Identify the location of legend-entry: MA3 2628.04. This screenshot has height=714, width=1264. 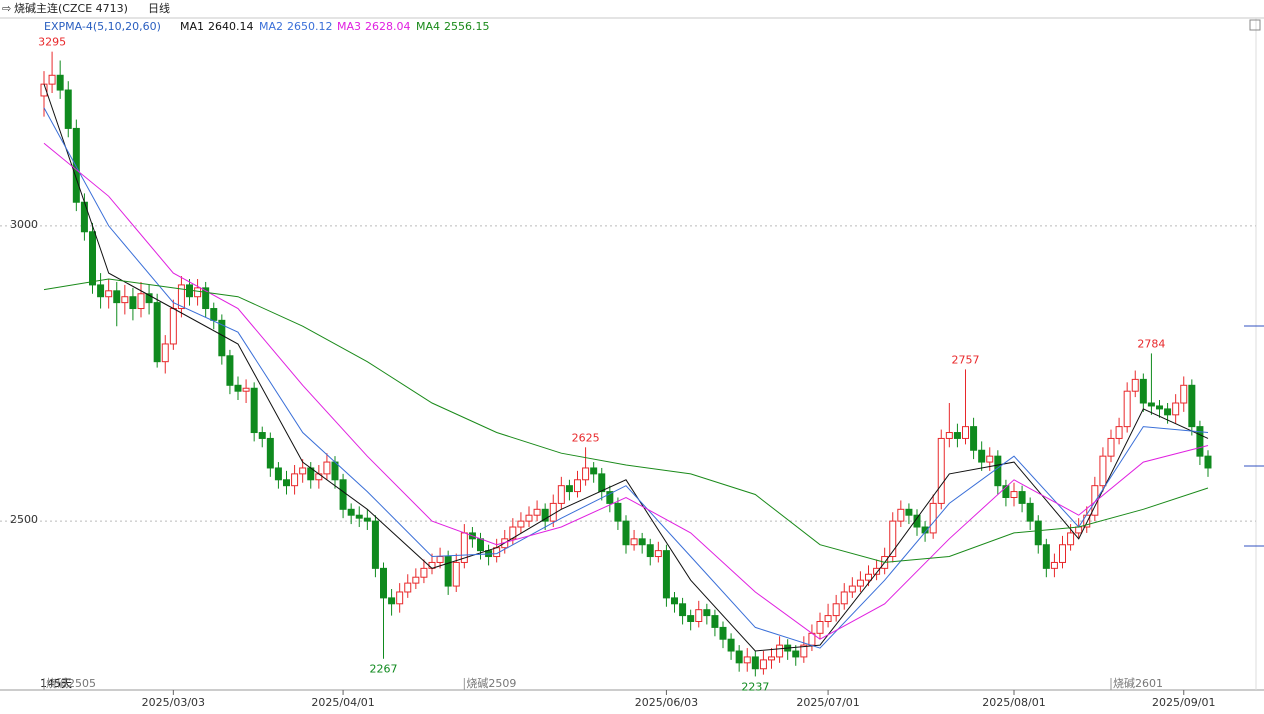
(374, 26).